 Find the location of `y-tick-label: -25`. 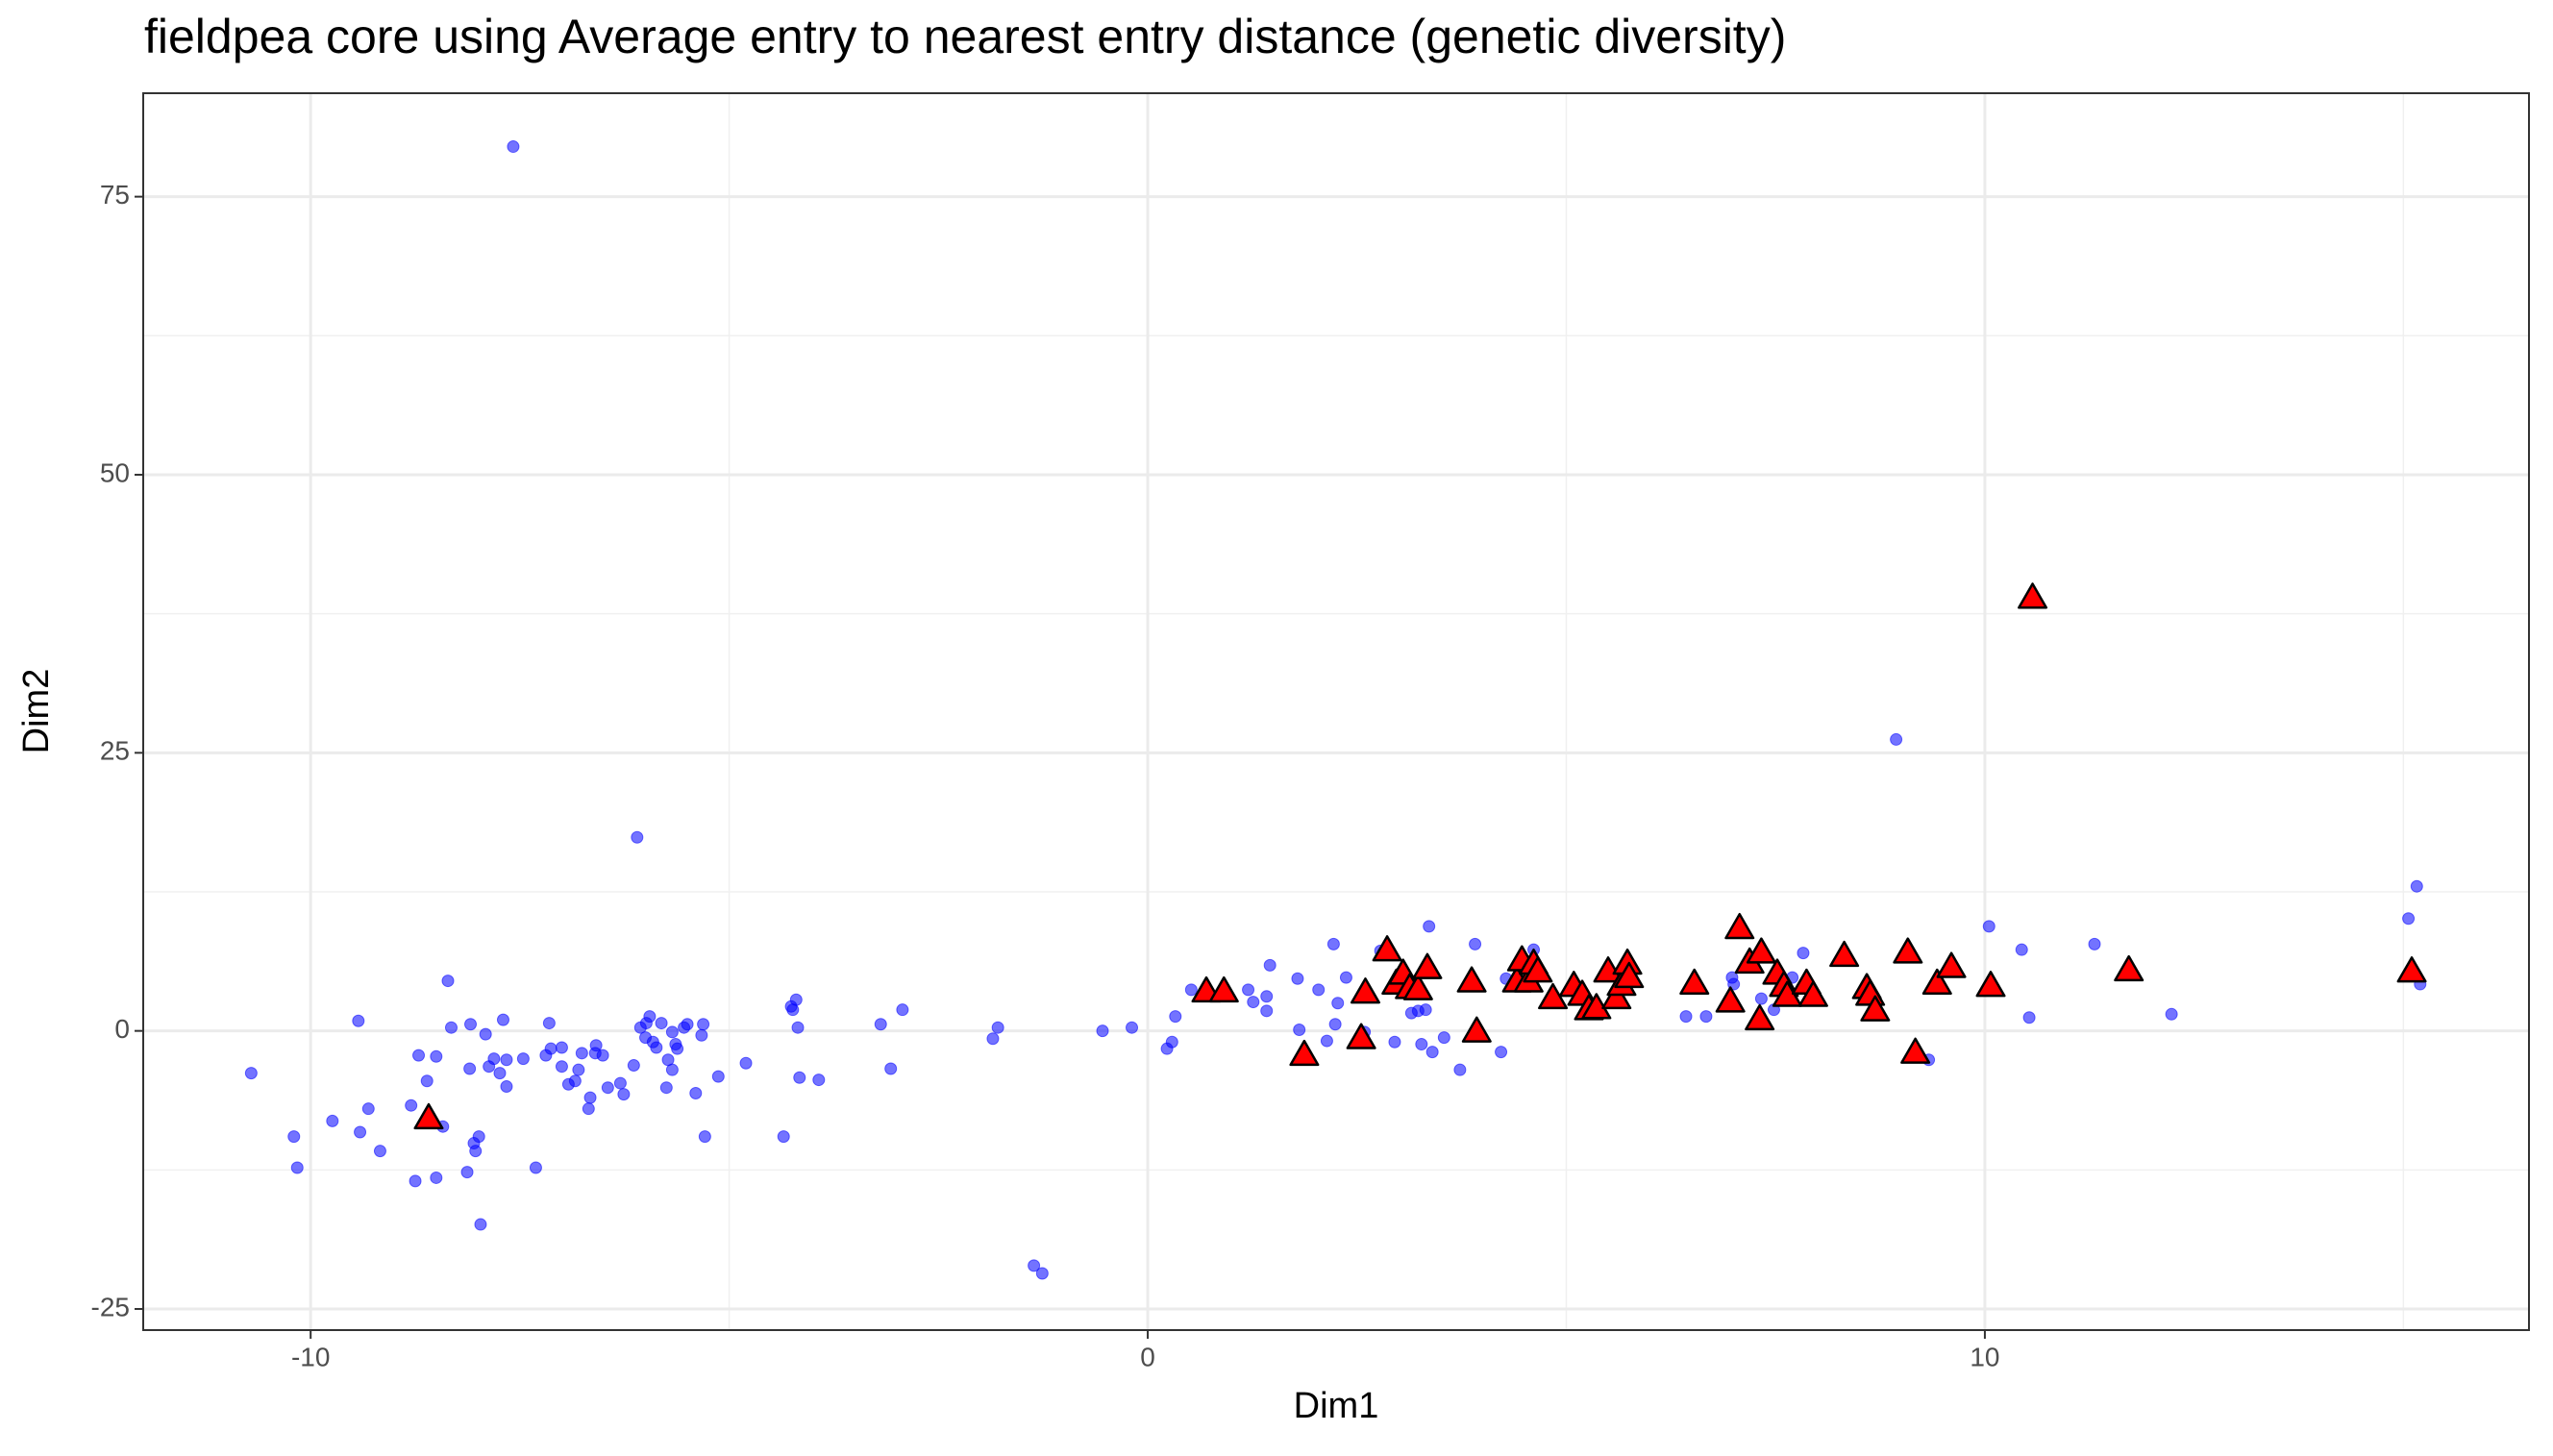

y-tick-label: -25 is located at coordinates (110, 1307).